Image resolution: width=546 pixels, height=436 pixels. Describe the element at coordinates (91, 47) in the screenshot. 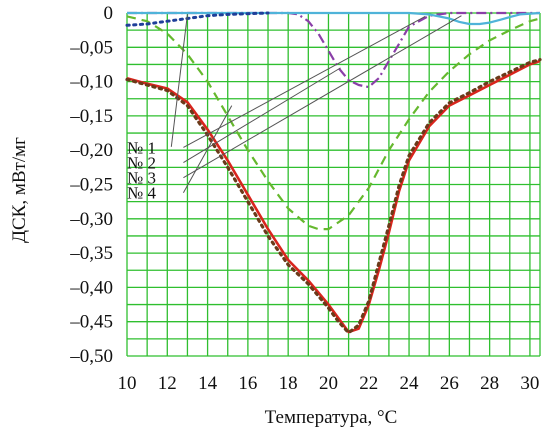

I see `y-tick-label: –0,05` at that location.